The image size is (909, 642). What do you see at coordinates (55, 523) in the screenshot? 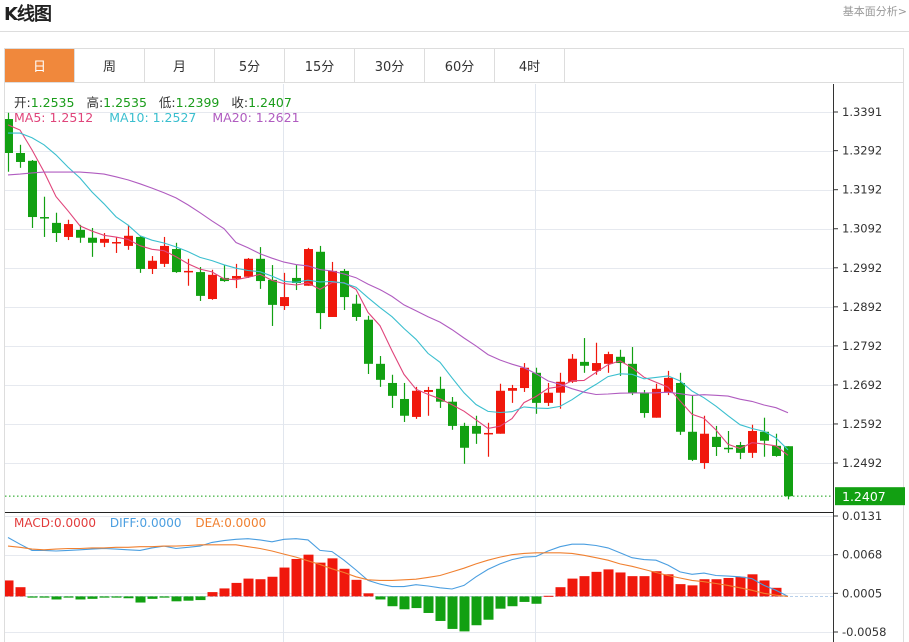
I see `macd-value: MACD:0.0000` at bounding box center [55, 523].